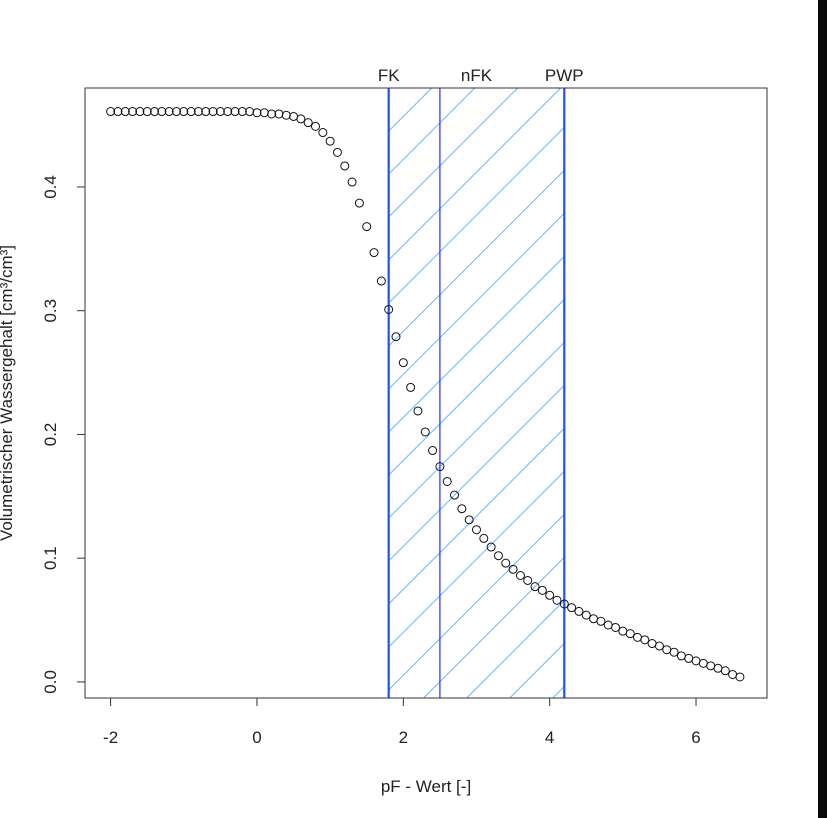 This screenshot has width=827, height=818. I want to click on y-tick-label: 0.2, so click(50, 435).